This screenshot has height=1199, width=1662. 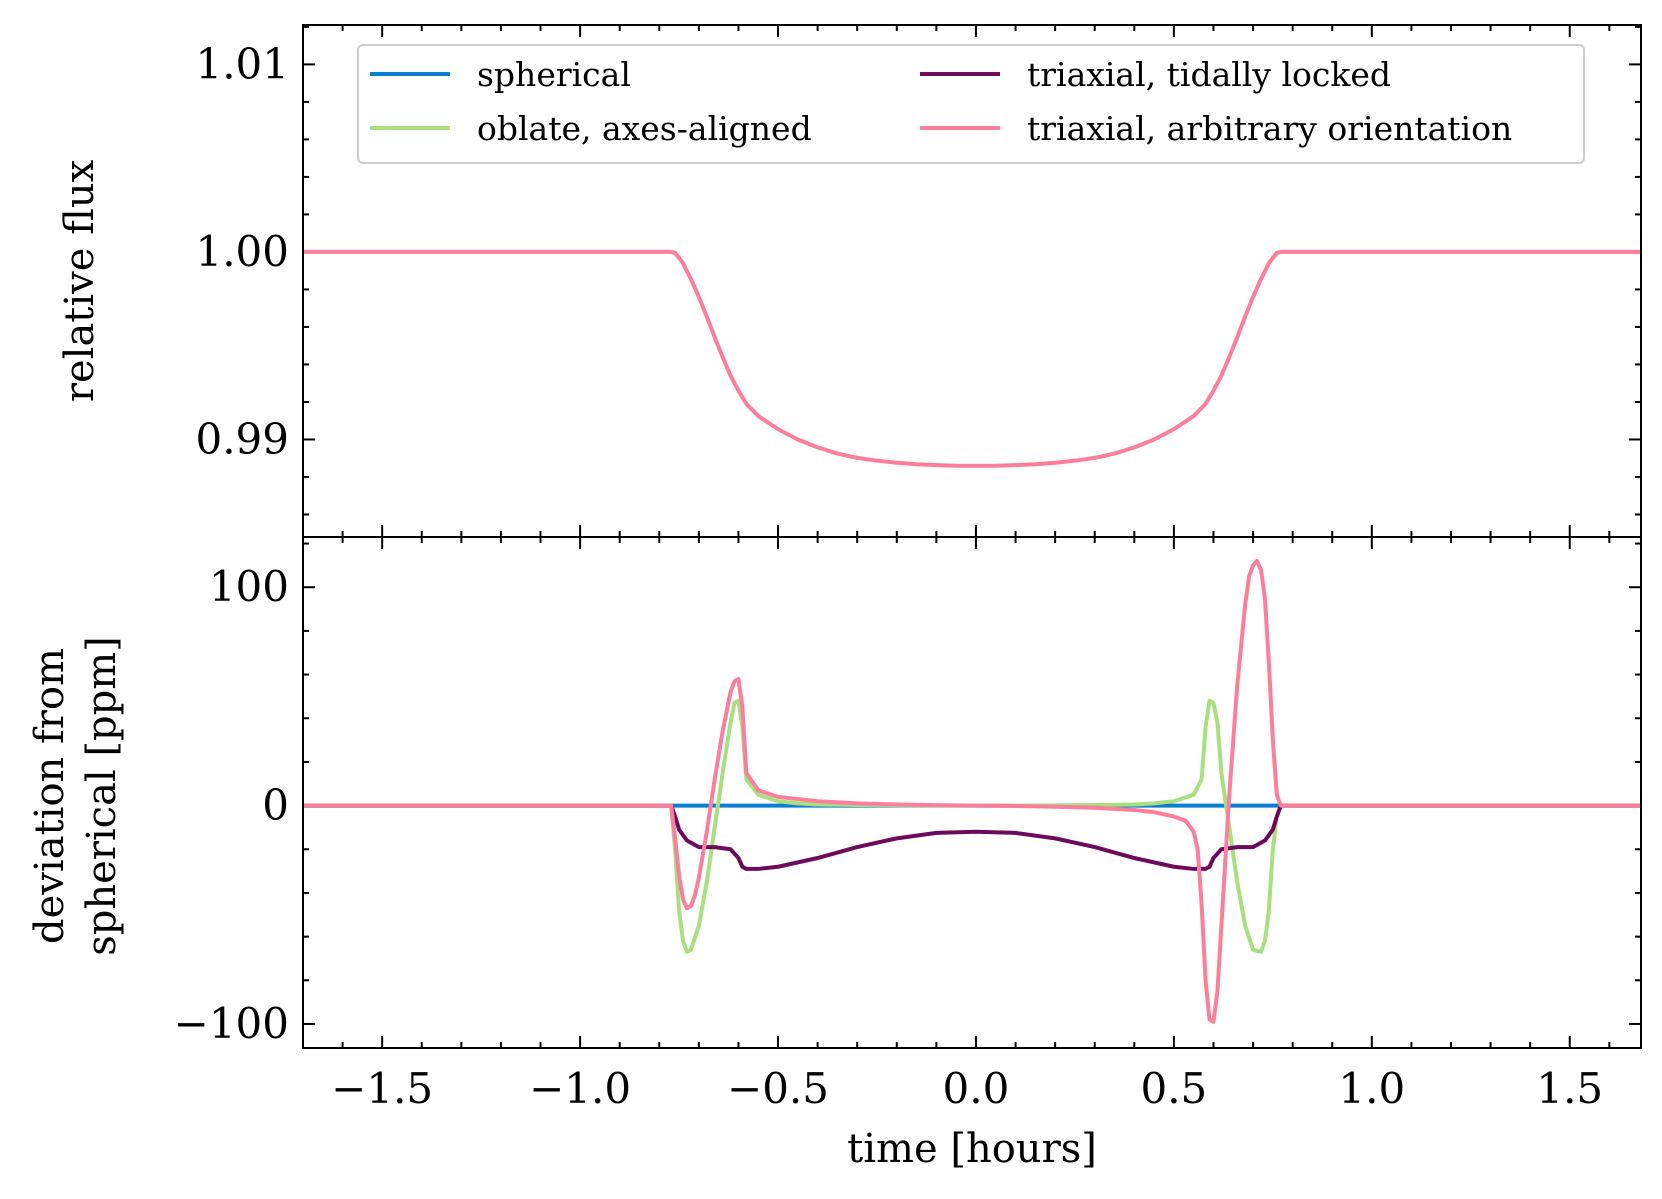 What do you see at coordinates (80, 280) in the screenshot?
I see `flux-panel-ylabel: relative flux` at bounding box center [80, 280].